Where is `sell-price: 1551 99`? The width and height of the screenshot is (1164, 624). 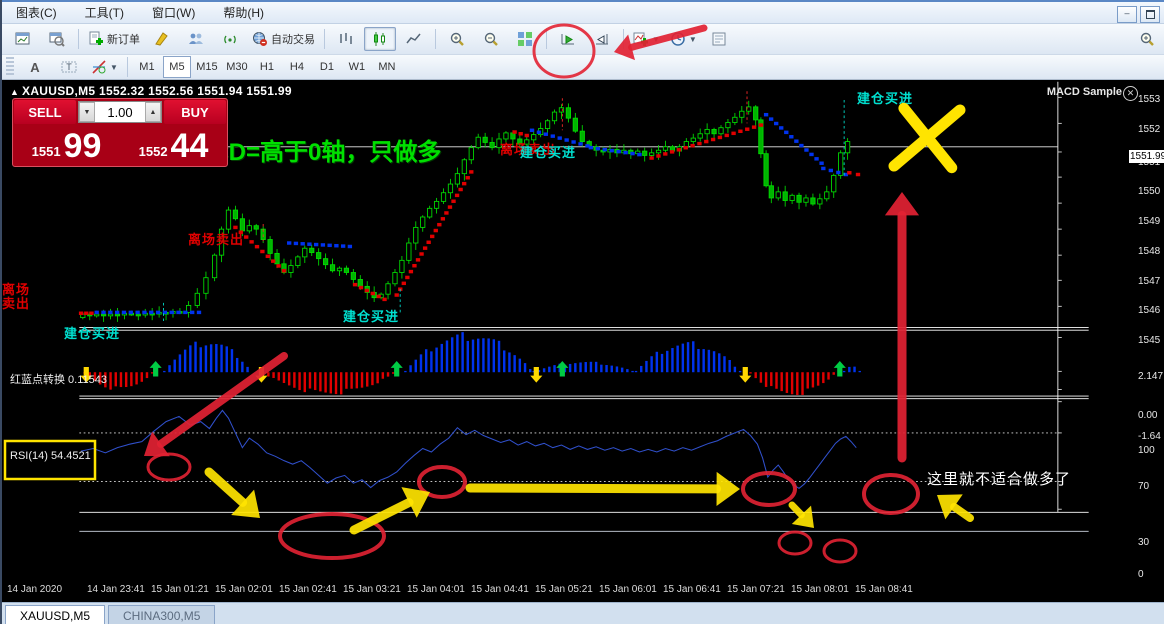
sell-price: 1551 99 is located at coordinates (66, 146).